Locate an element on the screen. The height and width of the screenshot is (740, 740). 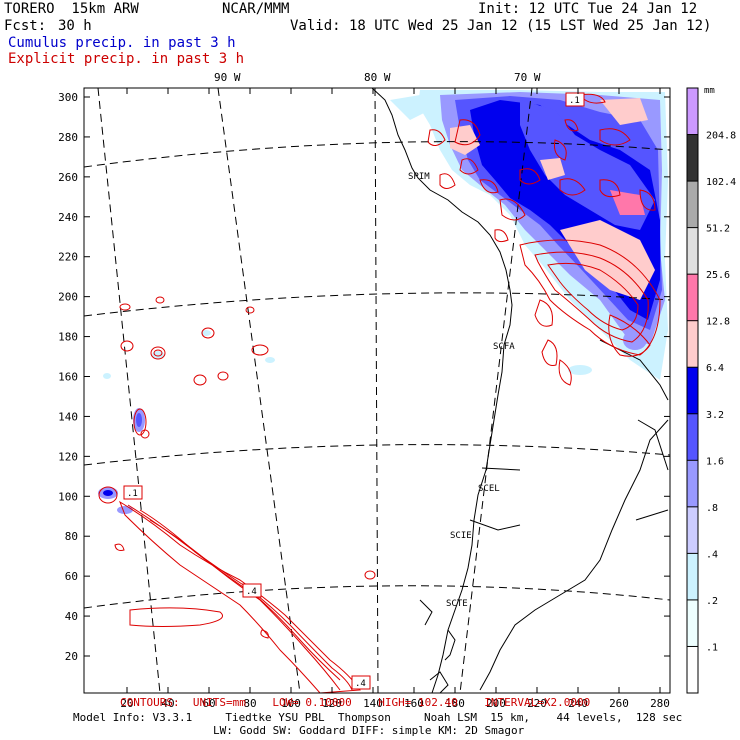
box-label-4: .4 is located at coordinates (360, 684).